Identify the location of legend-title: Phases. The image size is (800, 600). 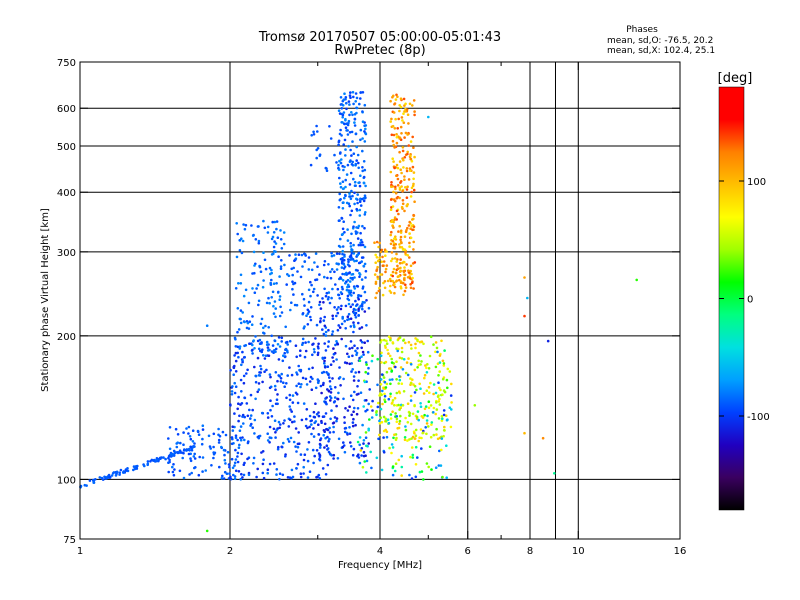
(642, 30).